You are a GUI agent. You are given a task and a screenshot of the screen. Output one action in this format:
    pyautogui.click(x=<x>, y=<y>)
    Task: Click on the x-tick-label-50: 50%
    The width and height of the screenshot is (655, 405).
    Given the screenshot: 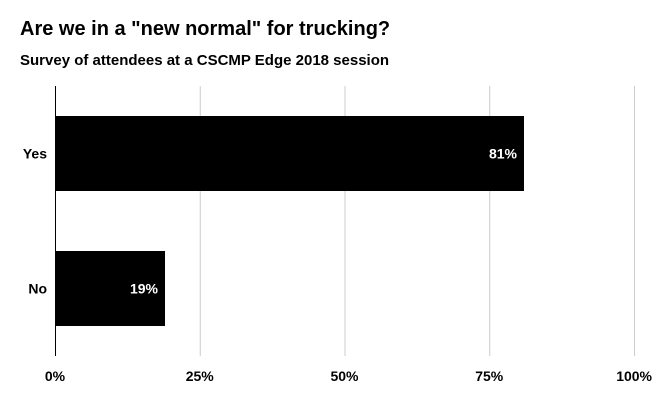 What is the action you would take?
    pyautogui.click(x=344, y=376)
    